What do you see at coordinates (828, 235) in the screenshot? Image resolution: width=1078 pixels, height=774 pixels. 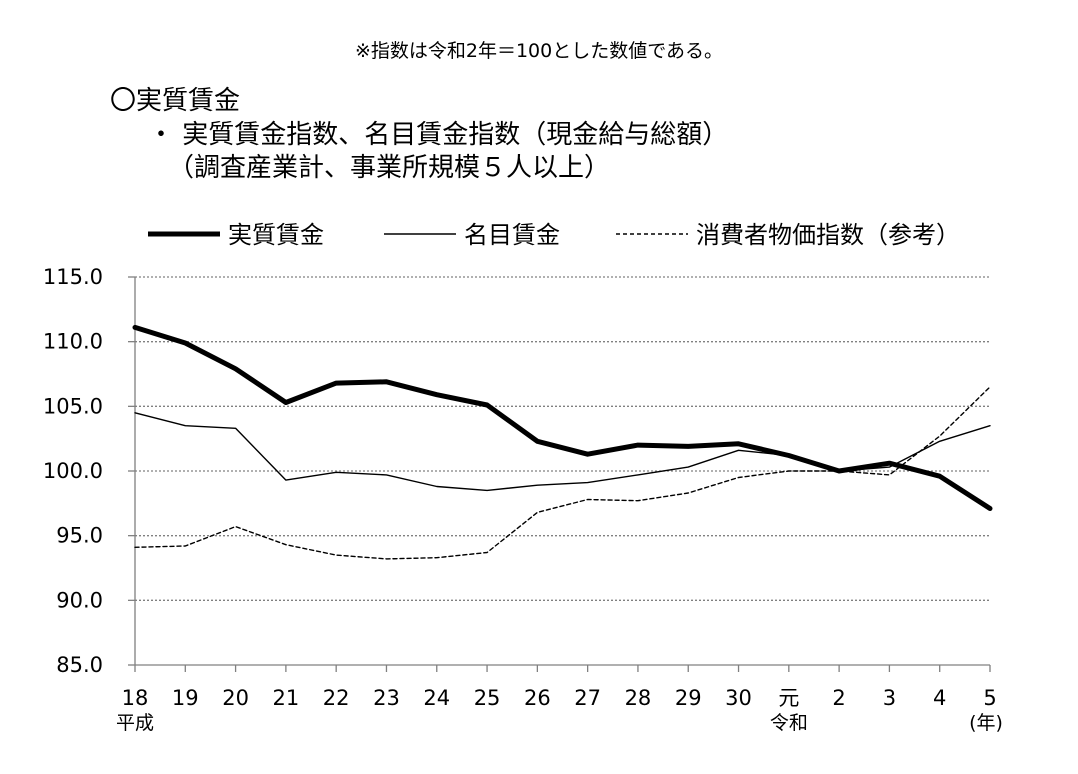 I see `legend-label-3: 消費者物価指数（参考）` at bounding box center [828, 235].